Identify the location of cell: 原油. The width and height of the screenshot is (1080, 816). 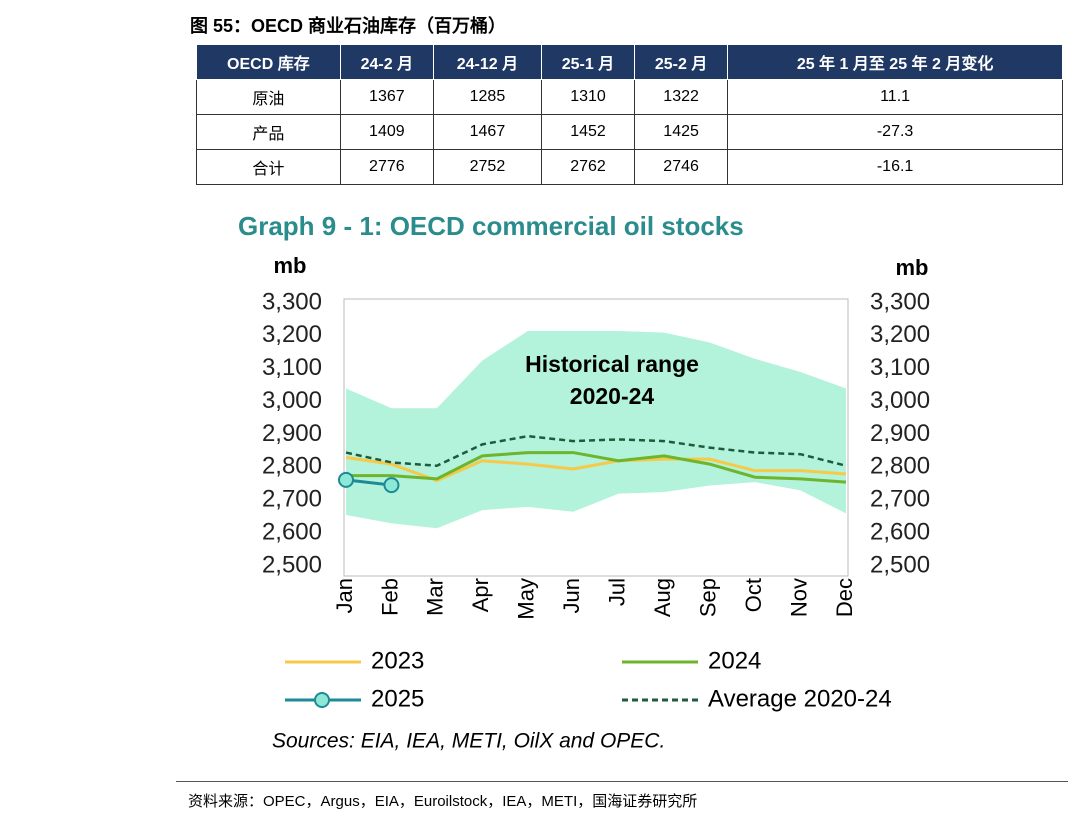
(268, 97).